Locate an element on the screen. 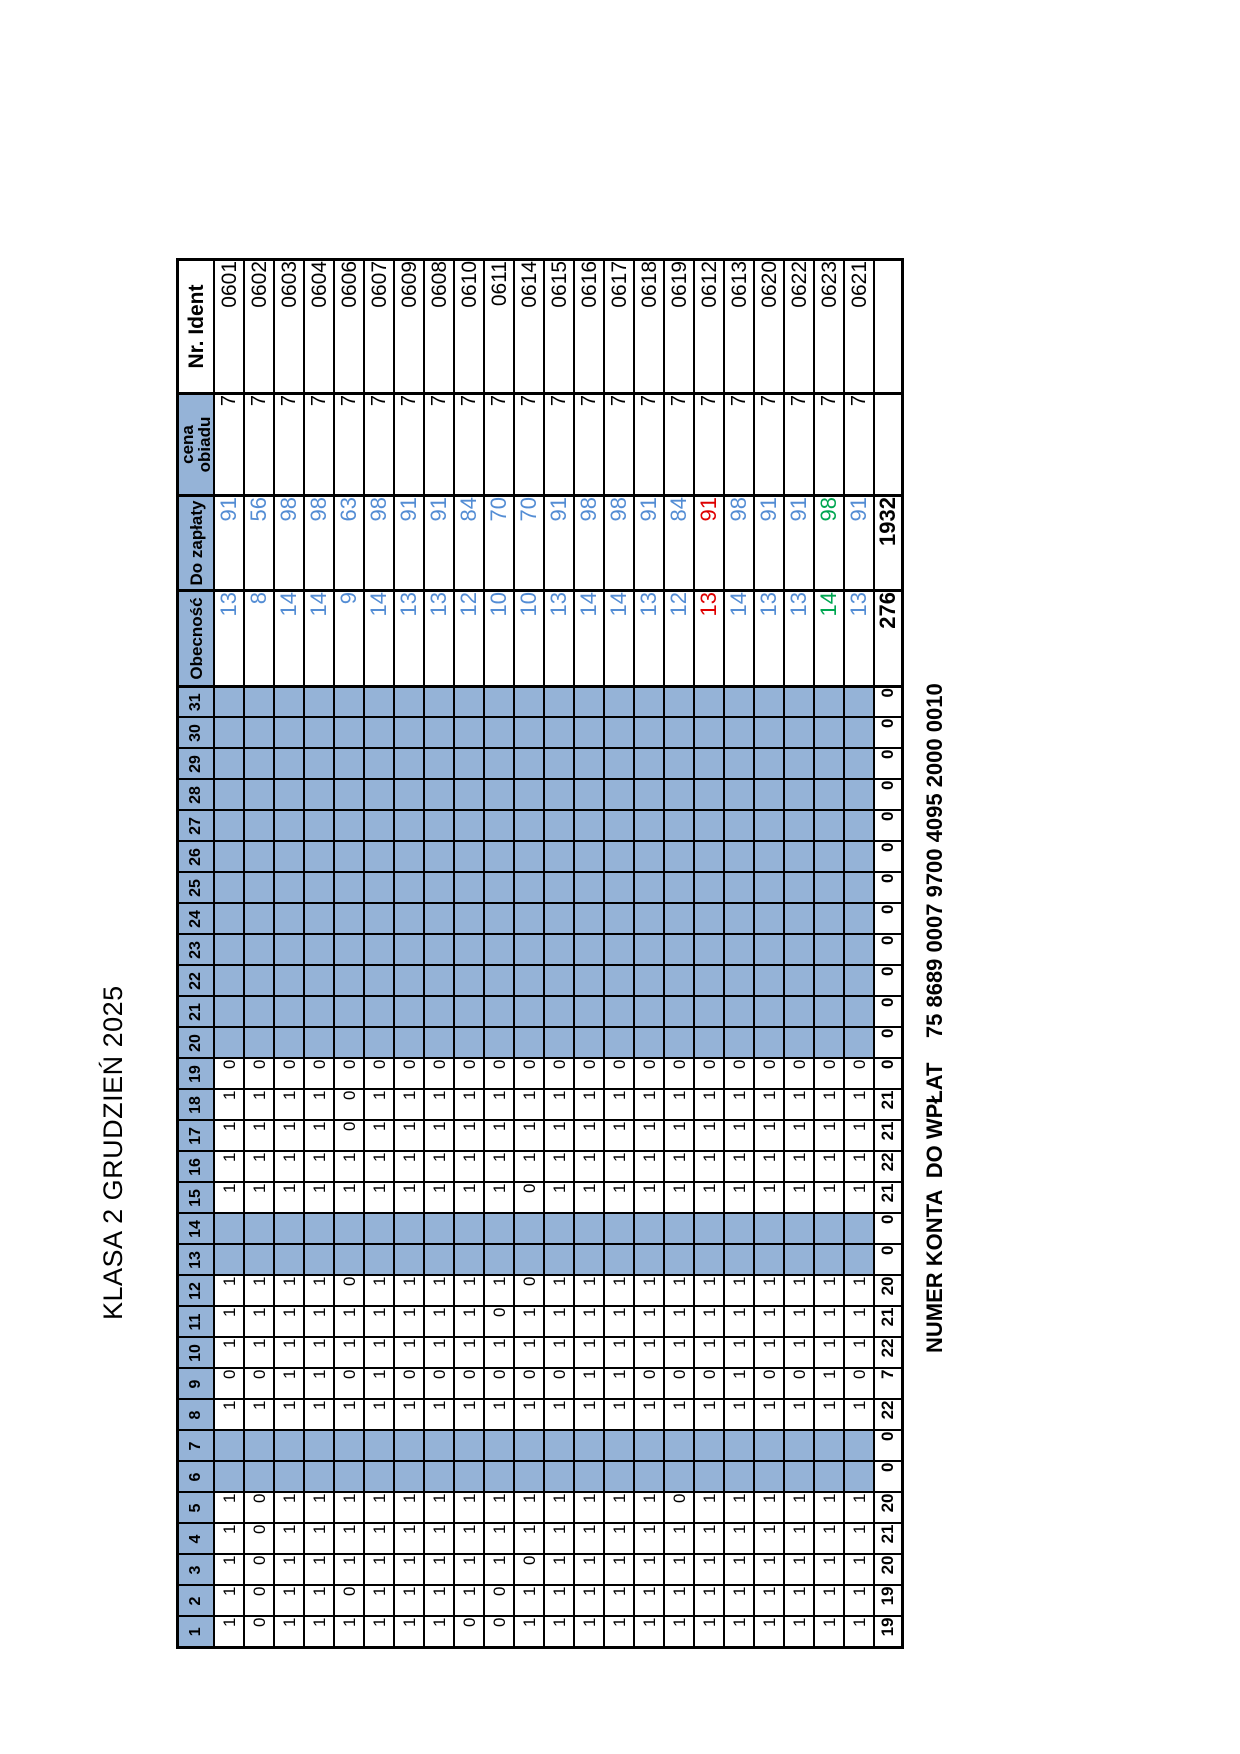 The height and width of the screenshot is (1754, 1240). student-row: 1 1 1 1 1 1 0 1 1 1 1 1 1 1 0 13 91 7 0612 is located at coordinates (709, 953).